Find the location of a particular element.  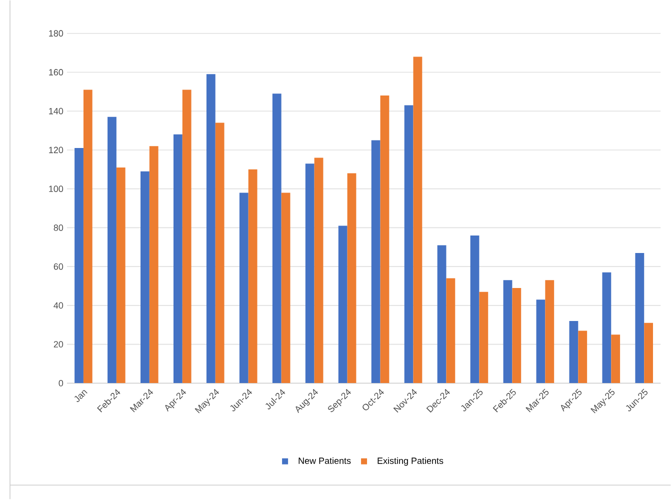

y-tick-label: 120 is located at coordinates (56, 150).